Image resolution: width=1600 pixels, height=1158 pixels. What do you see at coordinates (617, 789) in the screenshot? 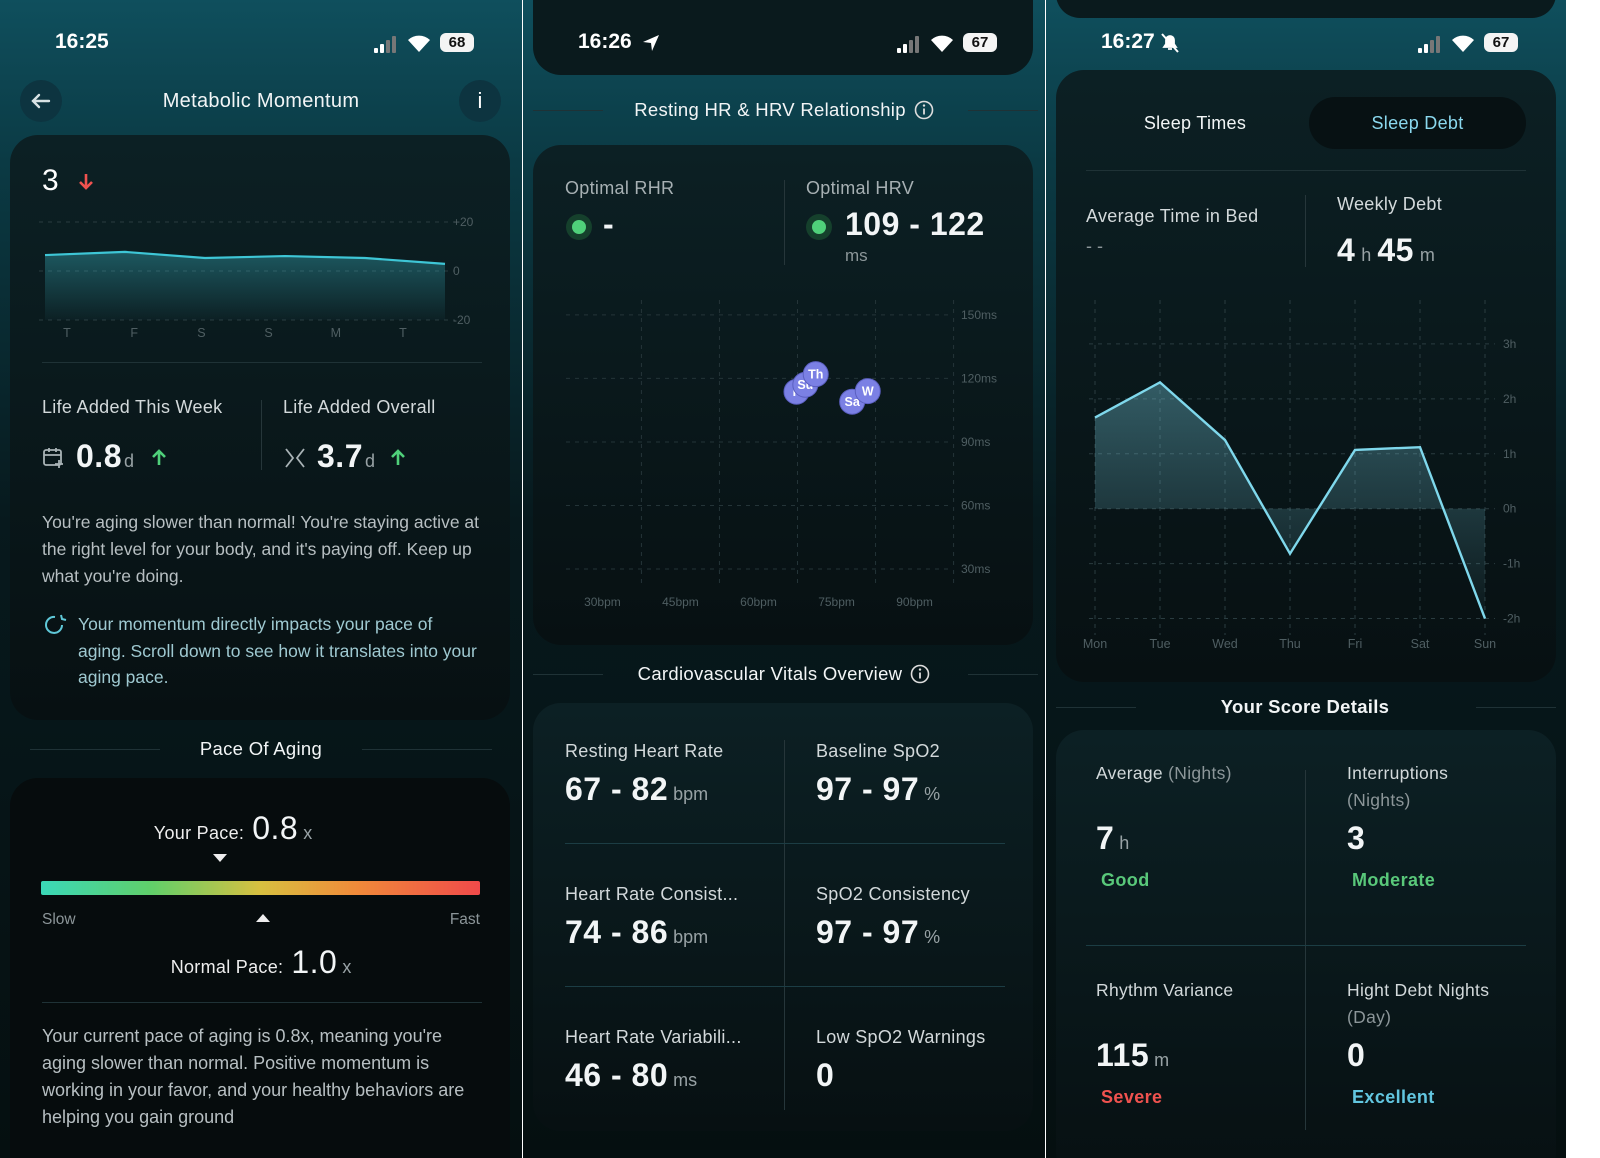
I see `vital-value: 67 - 82` at bounding box center [617, 789].